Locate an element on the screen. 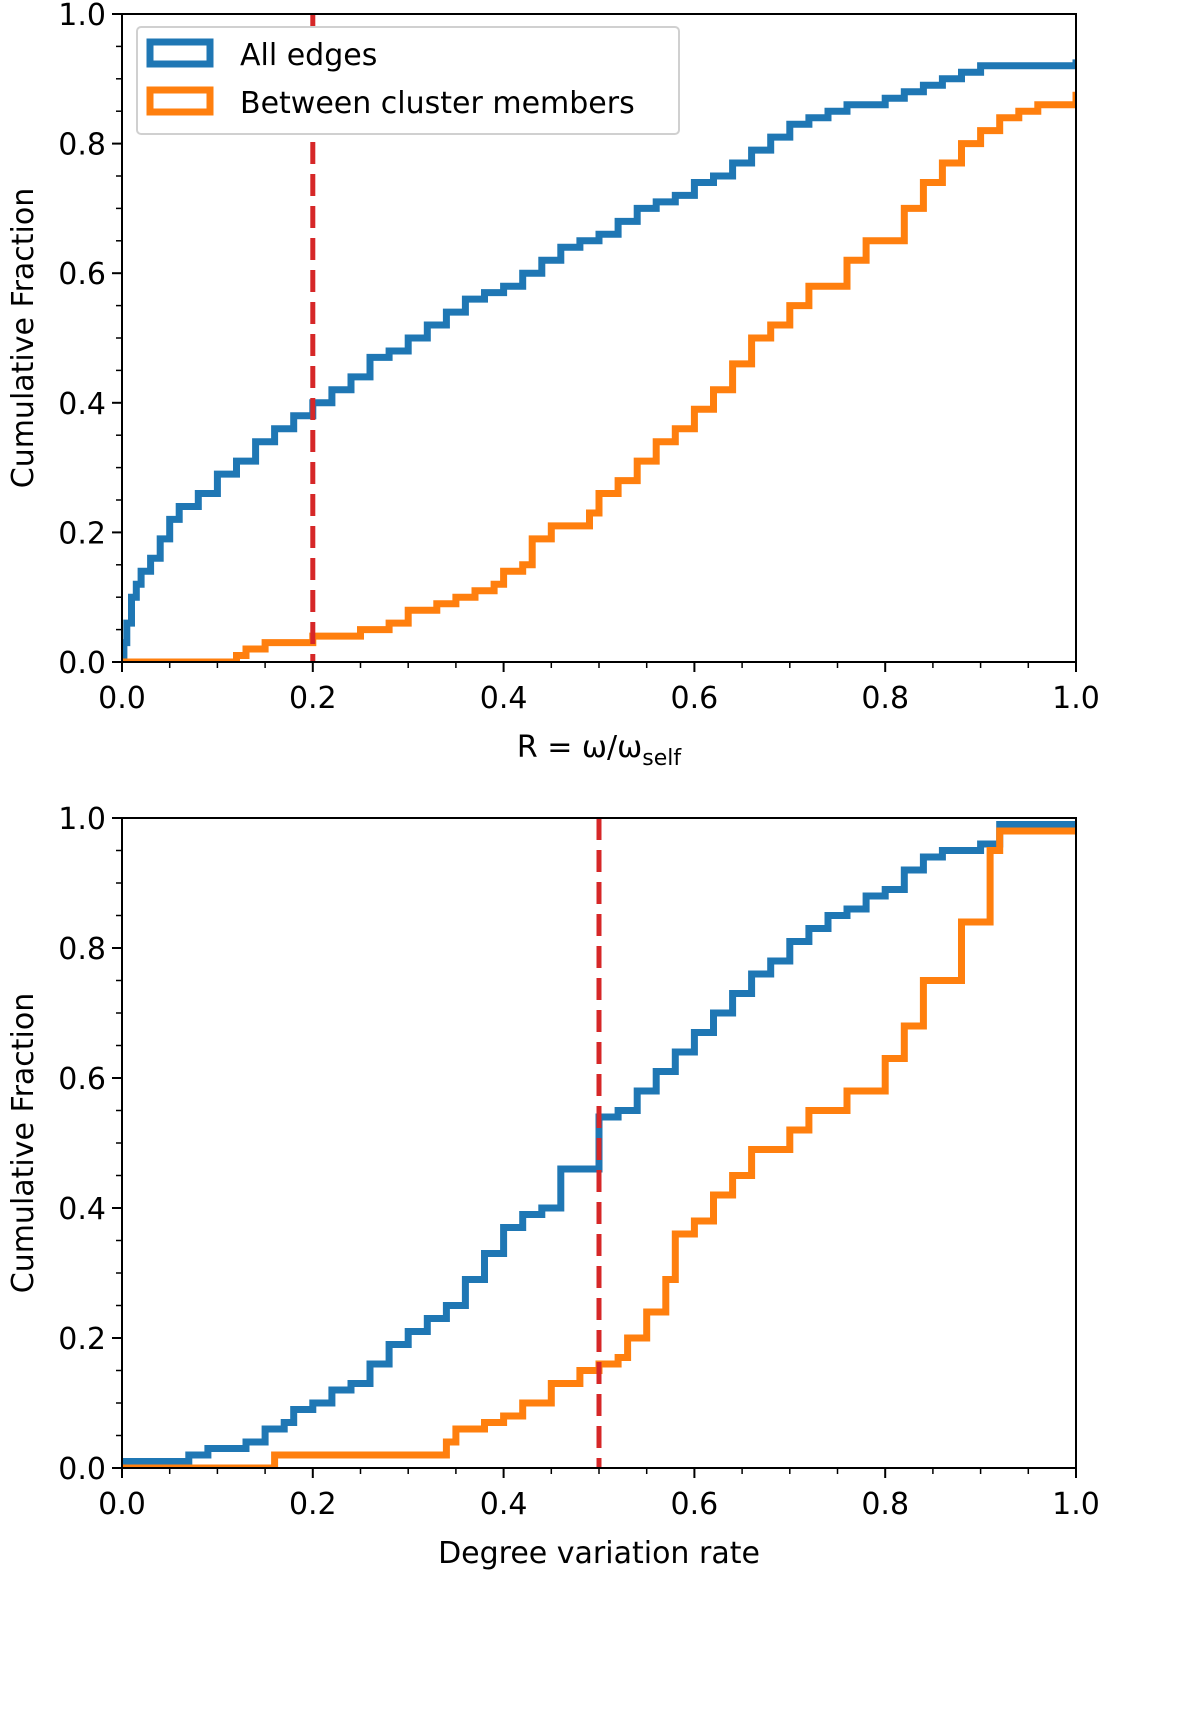  chart-top-ytick-label-0: 0.0 is located at coordinates (82, 663).